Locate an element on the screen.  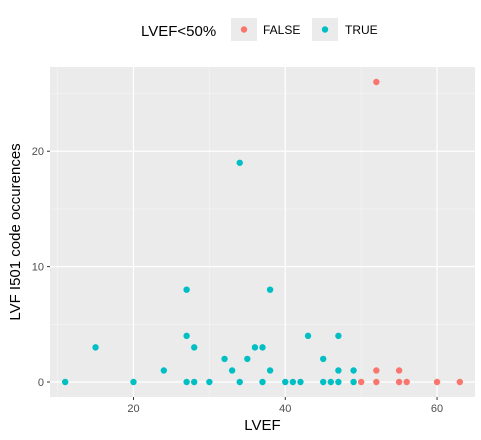
y-tick-label: 20 is located at coordinates (38, 152).